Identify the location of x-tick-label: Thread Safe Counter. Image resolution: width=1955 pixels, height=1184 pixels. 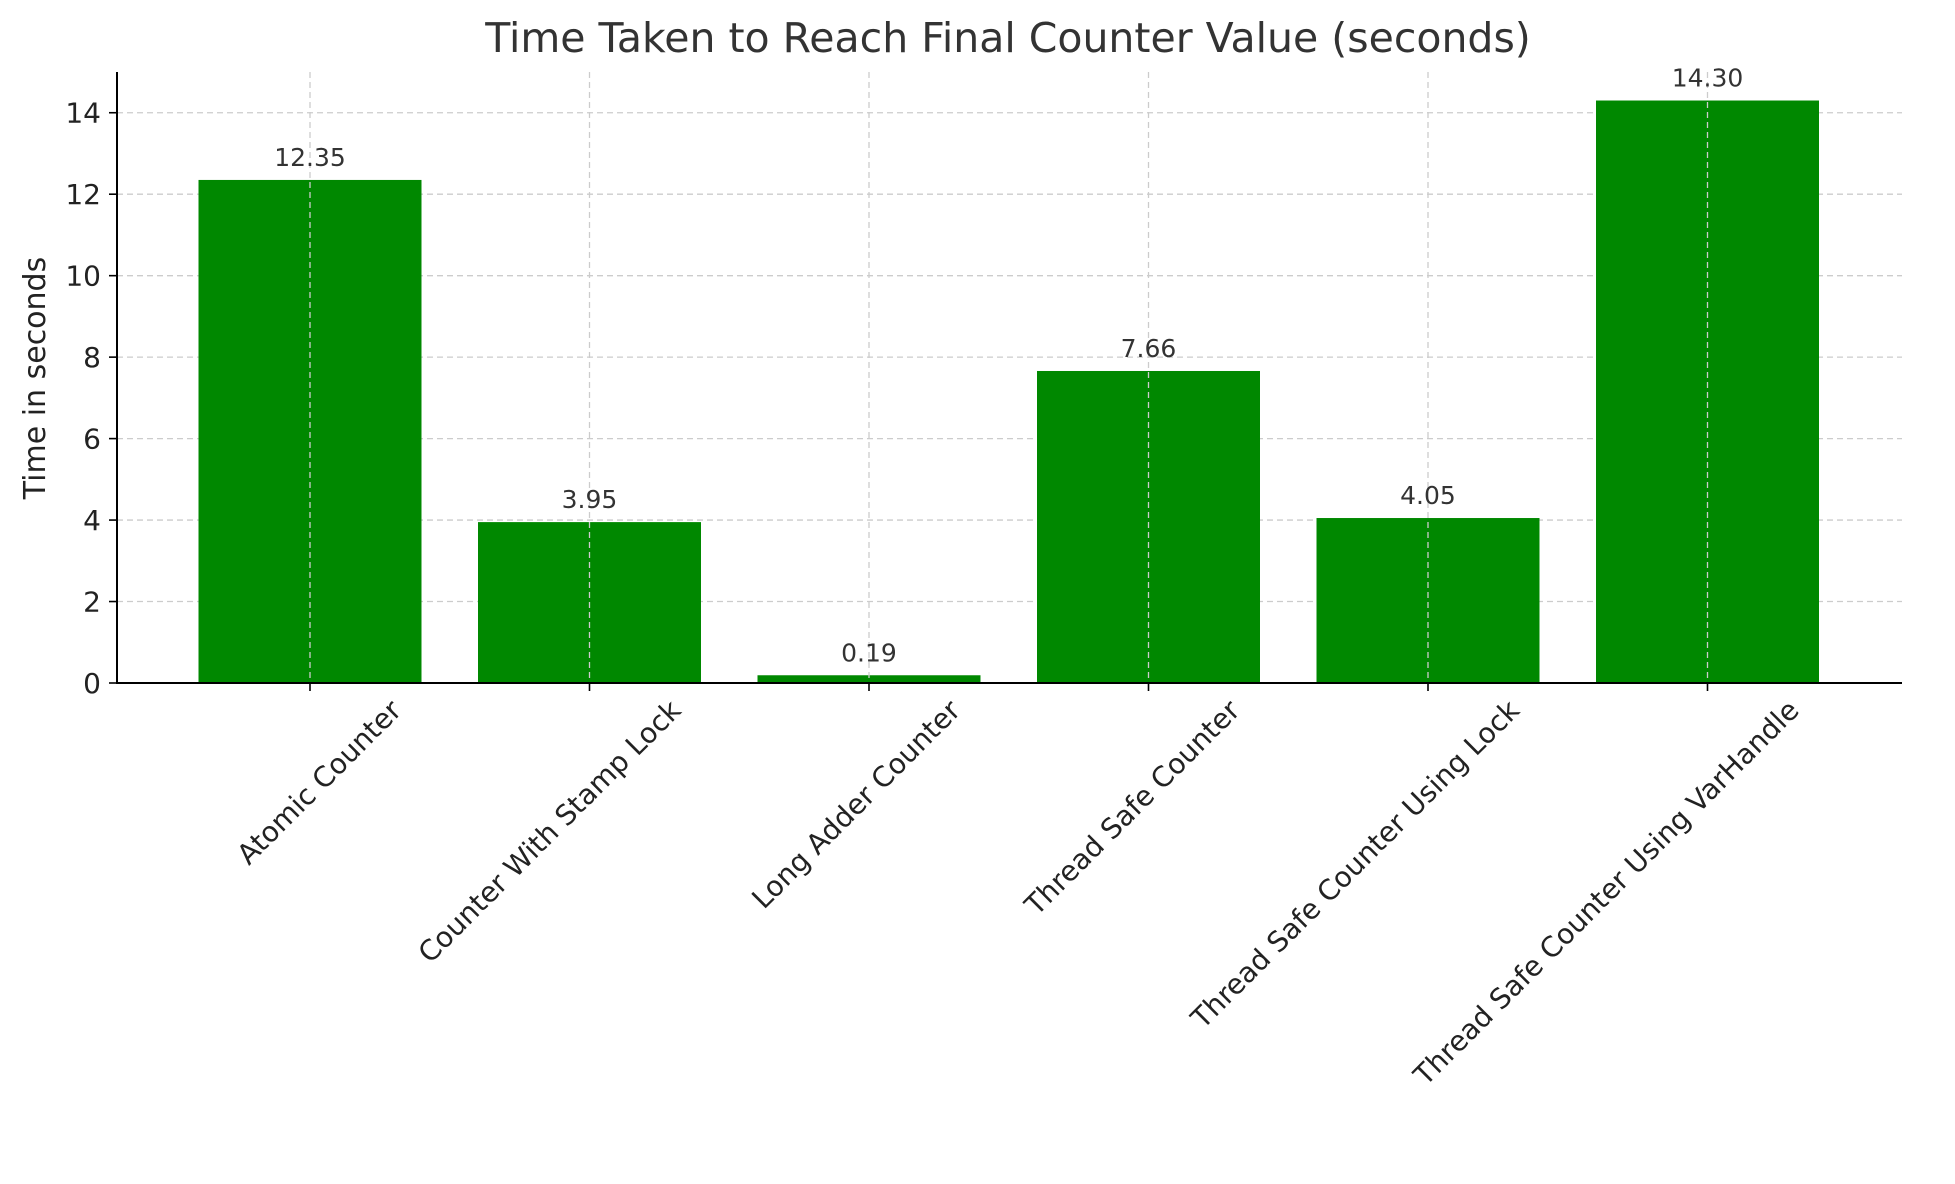
(1132, 807).